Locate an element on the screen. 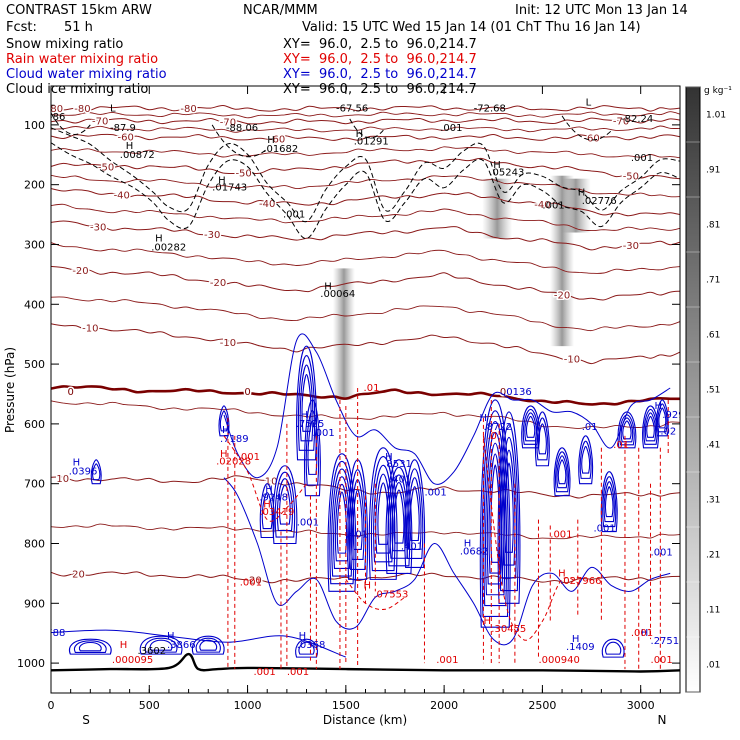 The image size is (740, 740). cloud-water-annotation: .2751 is located at coordinates (665, 641).